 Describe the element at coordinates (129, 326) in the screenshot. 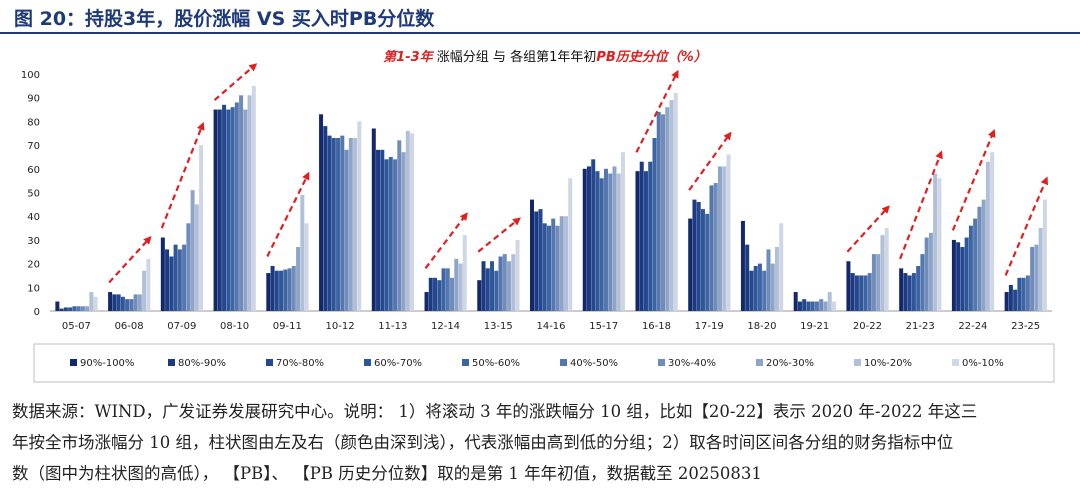

I see `x-tick-label: 06-08` at that location.